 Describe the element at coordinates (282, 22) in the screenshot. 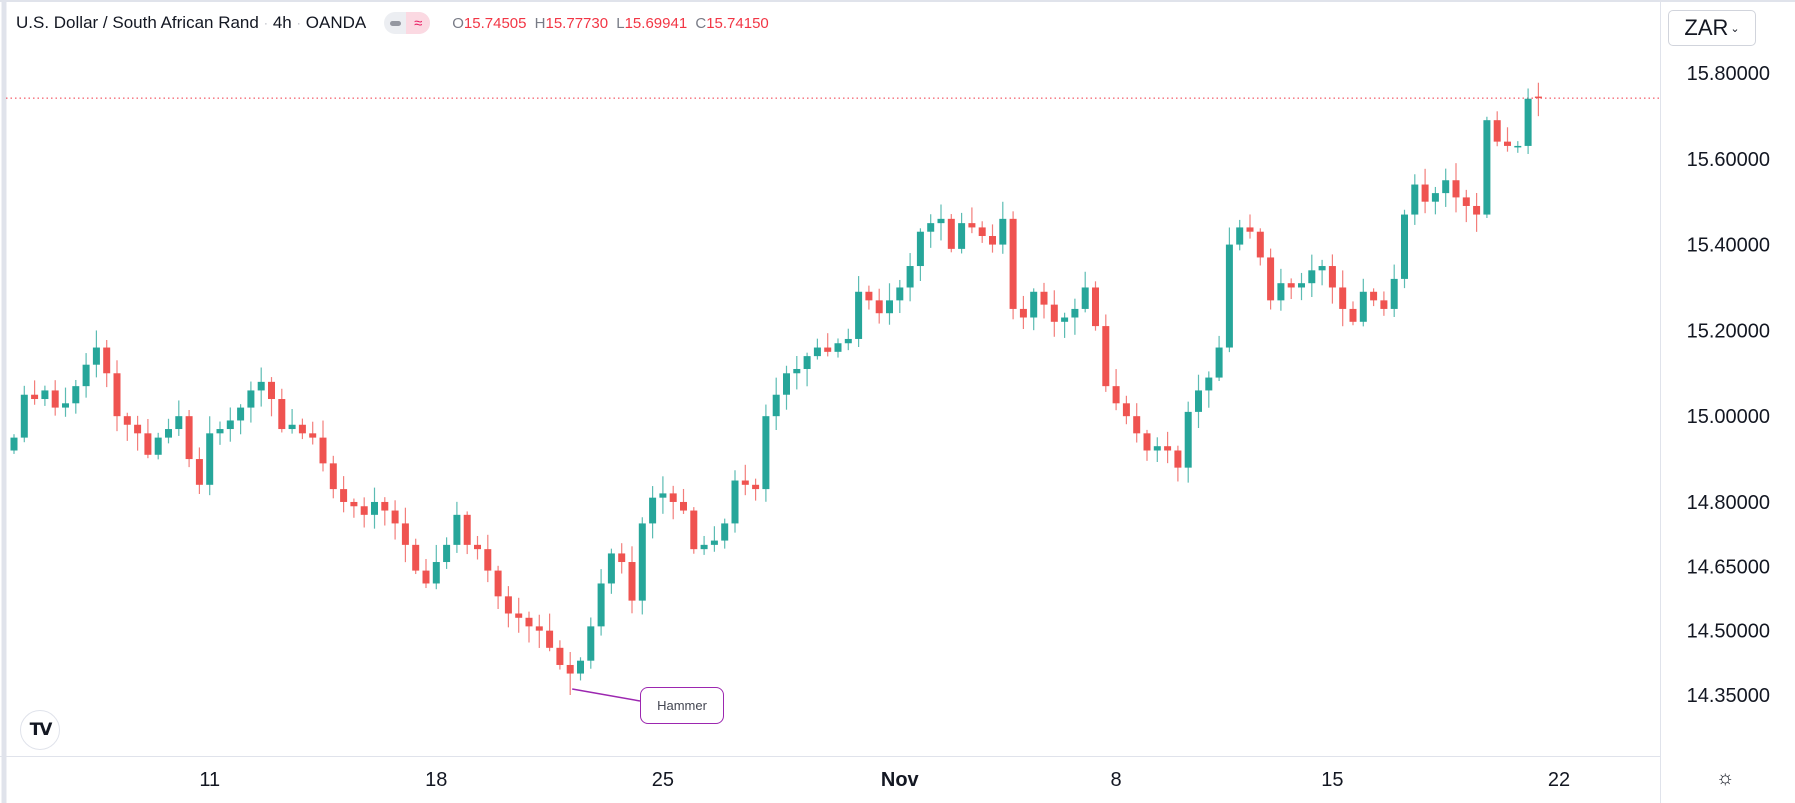

I see `interval: 4h` at that location.